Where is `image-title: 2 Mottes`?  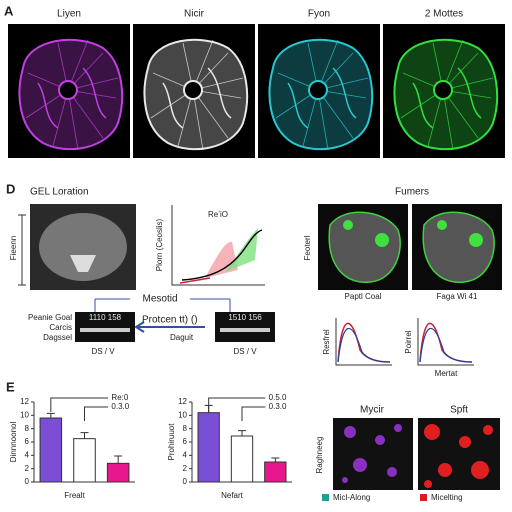 image-title: 2 Mottes is located at coordinates (444, 14).